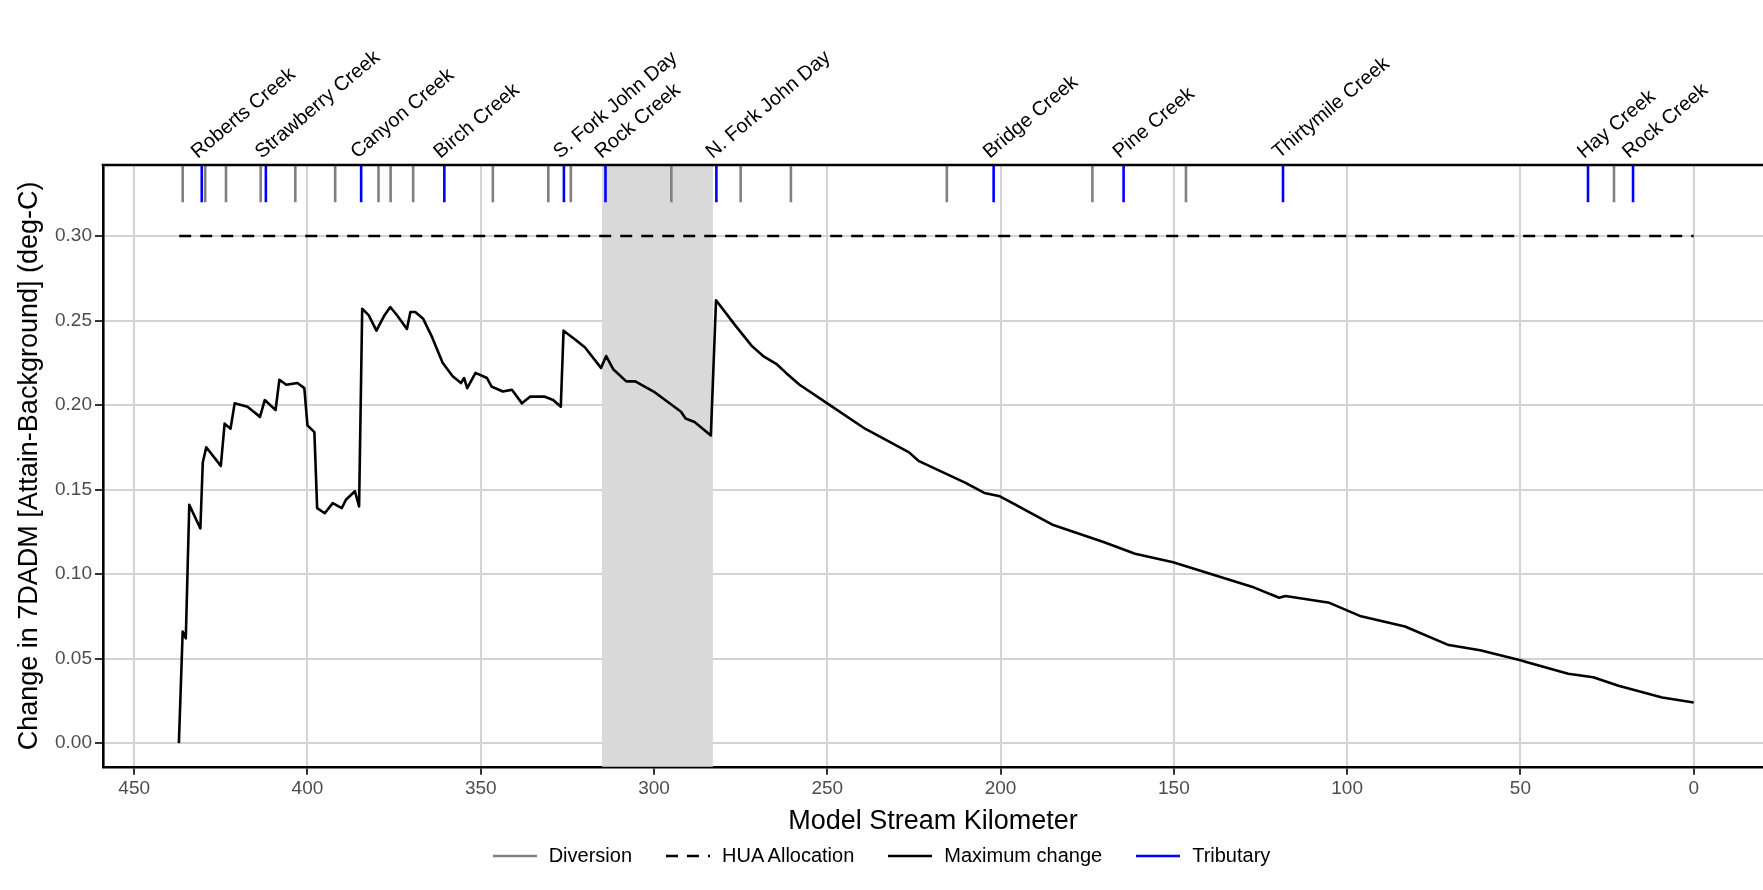 The image size is (1763, 890). What do you see at coordinates (134, 788) in the screenshot?
I see `x-tick-label: 450` at bounding box center [134, 788].